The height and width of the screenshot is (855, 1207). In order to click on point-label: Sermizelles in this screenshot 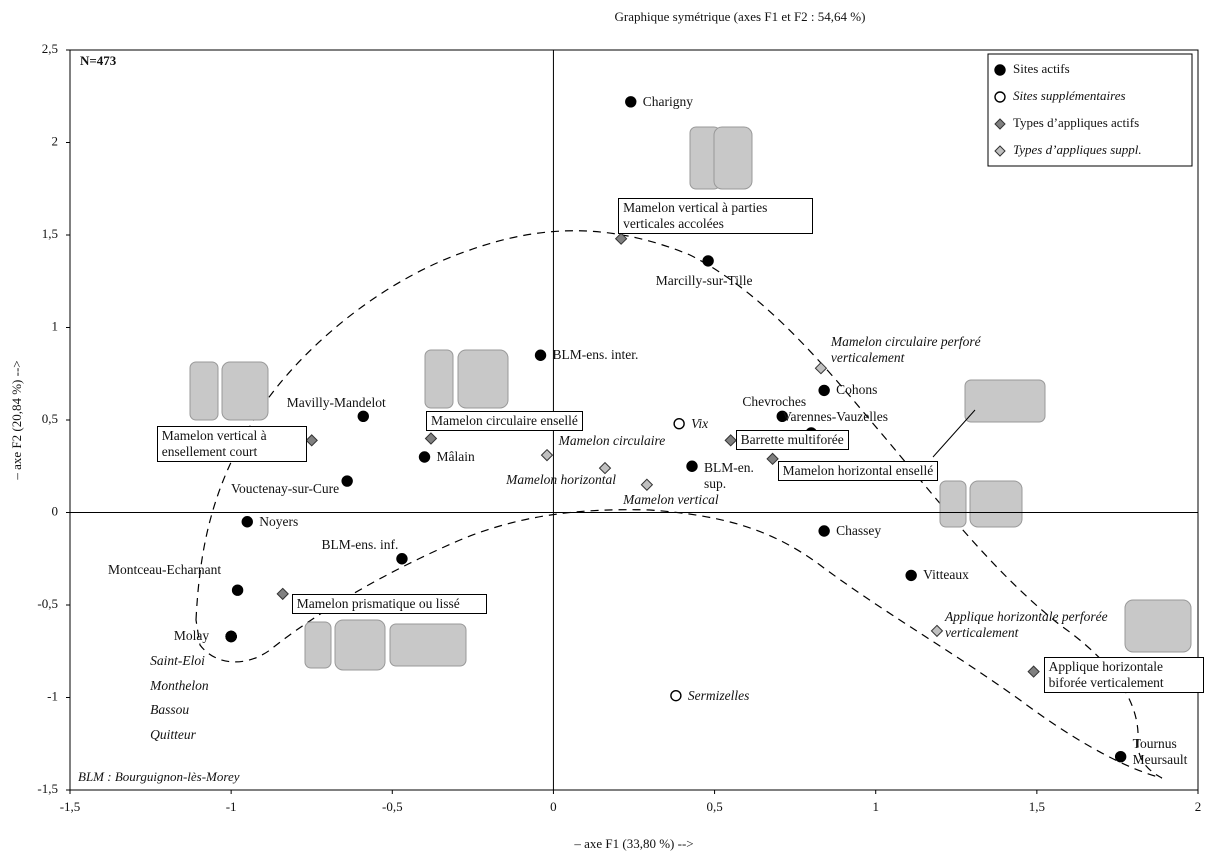, I will do `click(718, 695)`.